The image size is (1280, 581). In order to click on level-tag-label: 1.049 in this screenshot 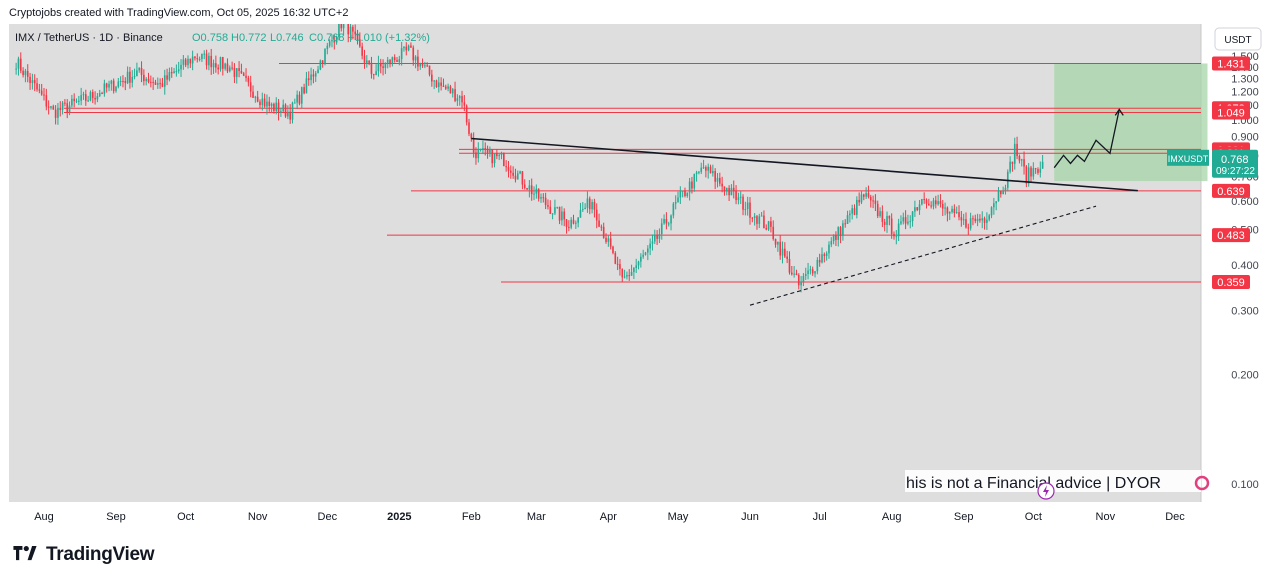, I will do `click(1231, 114)`.